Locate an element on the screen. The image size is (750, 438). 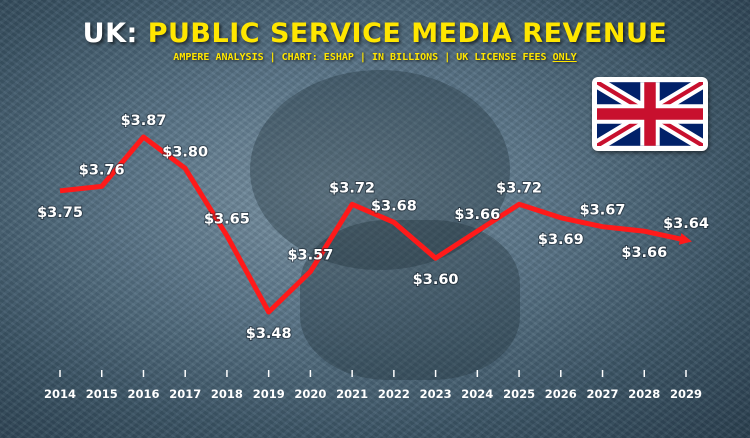
data-label-2017: $3.80 is located at coordinates (185, 152).